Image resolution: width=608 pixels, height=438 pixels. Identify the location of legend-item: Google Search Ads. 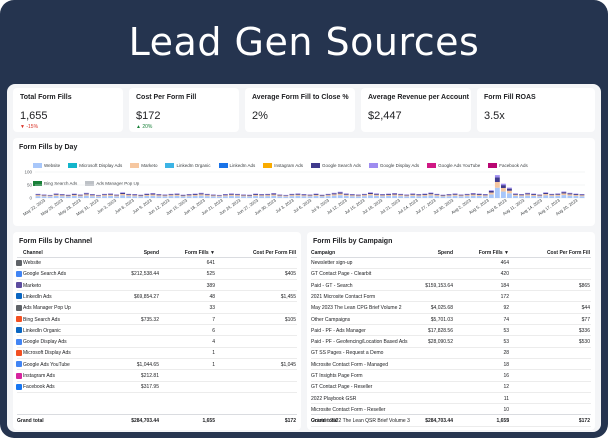
(336, 165).